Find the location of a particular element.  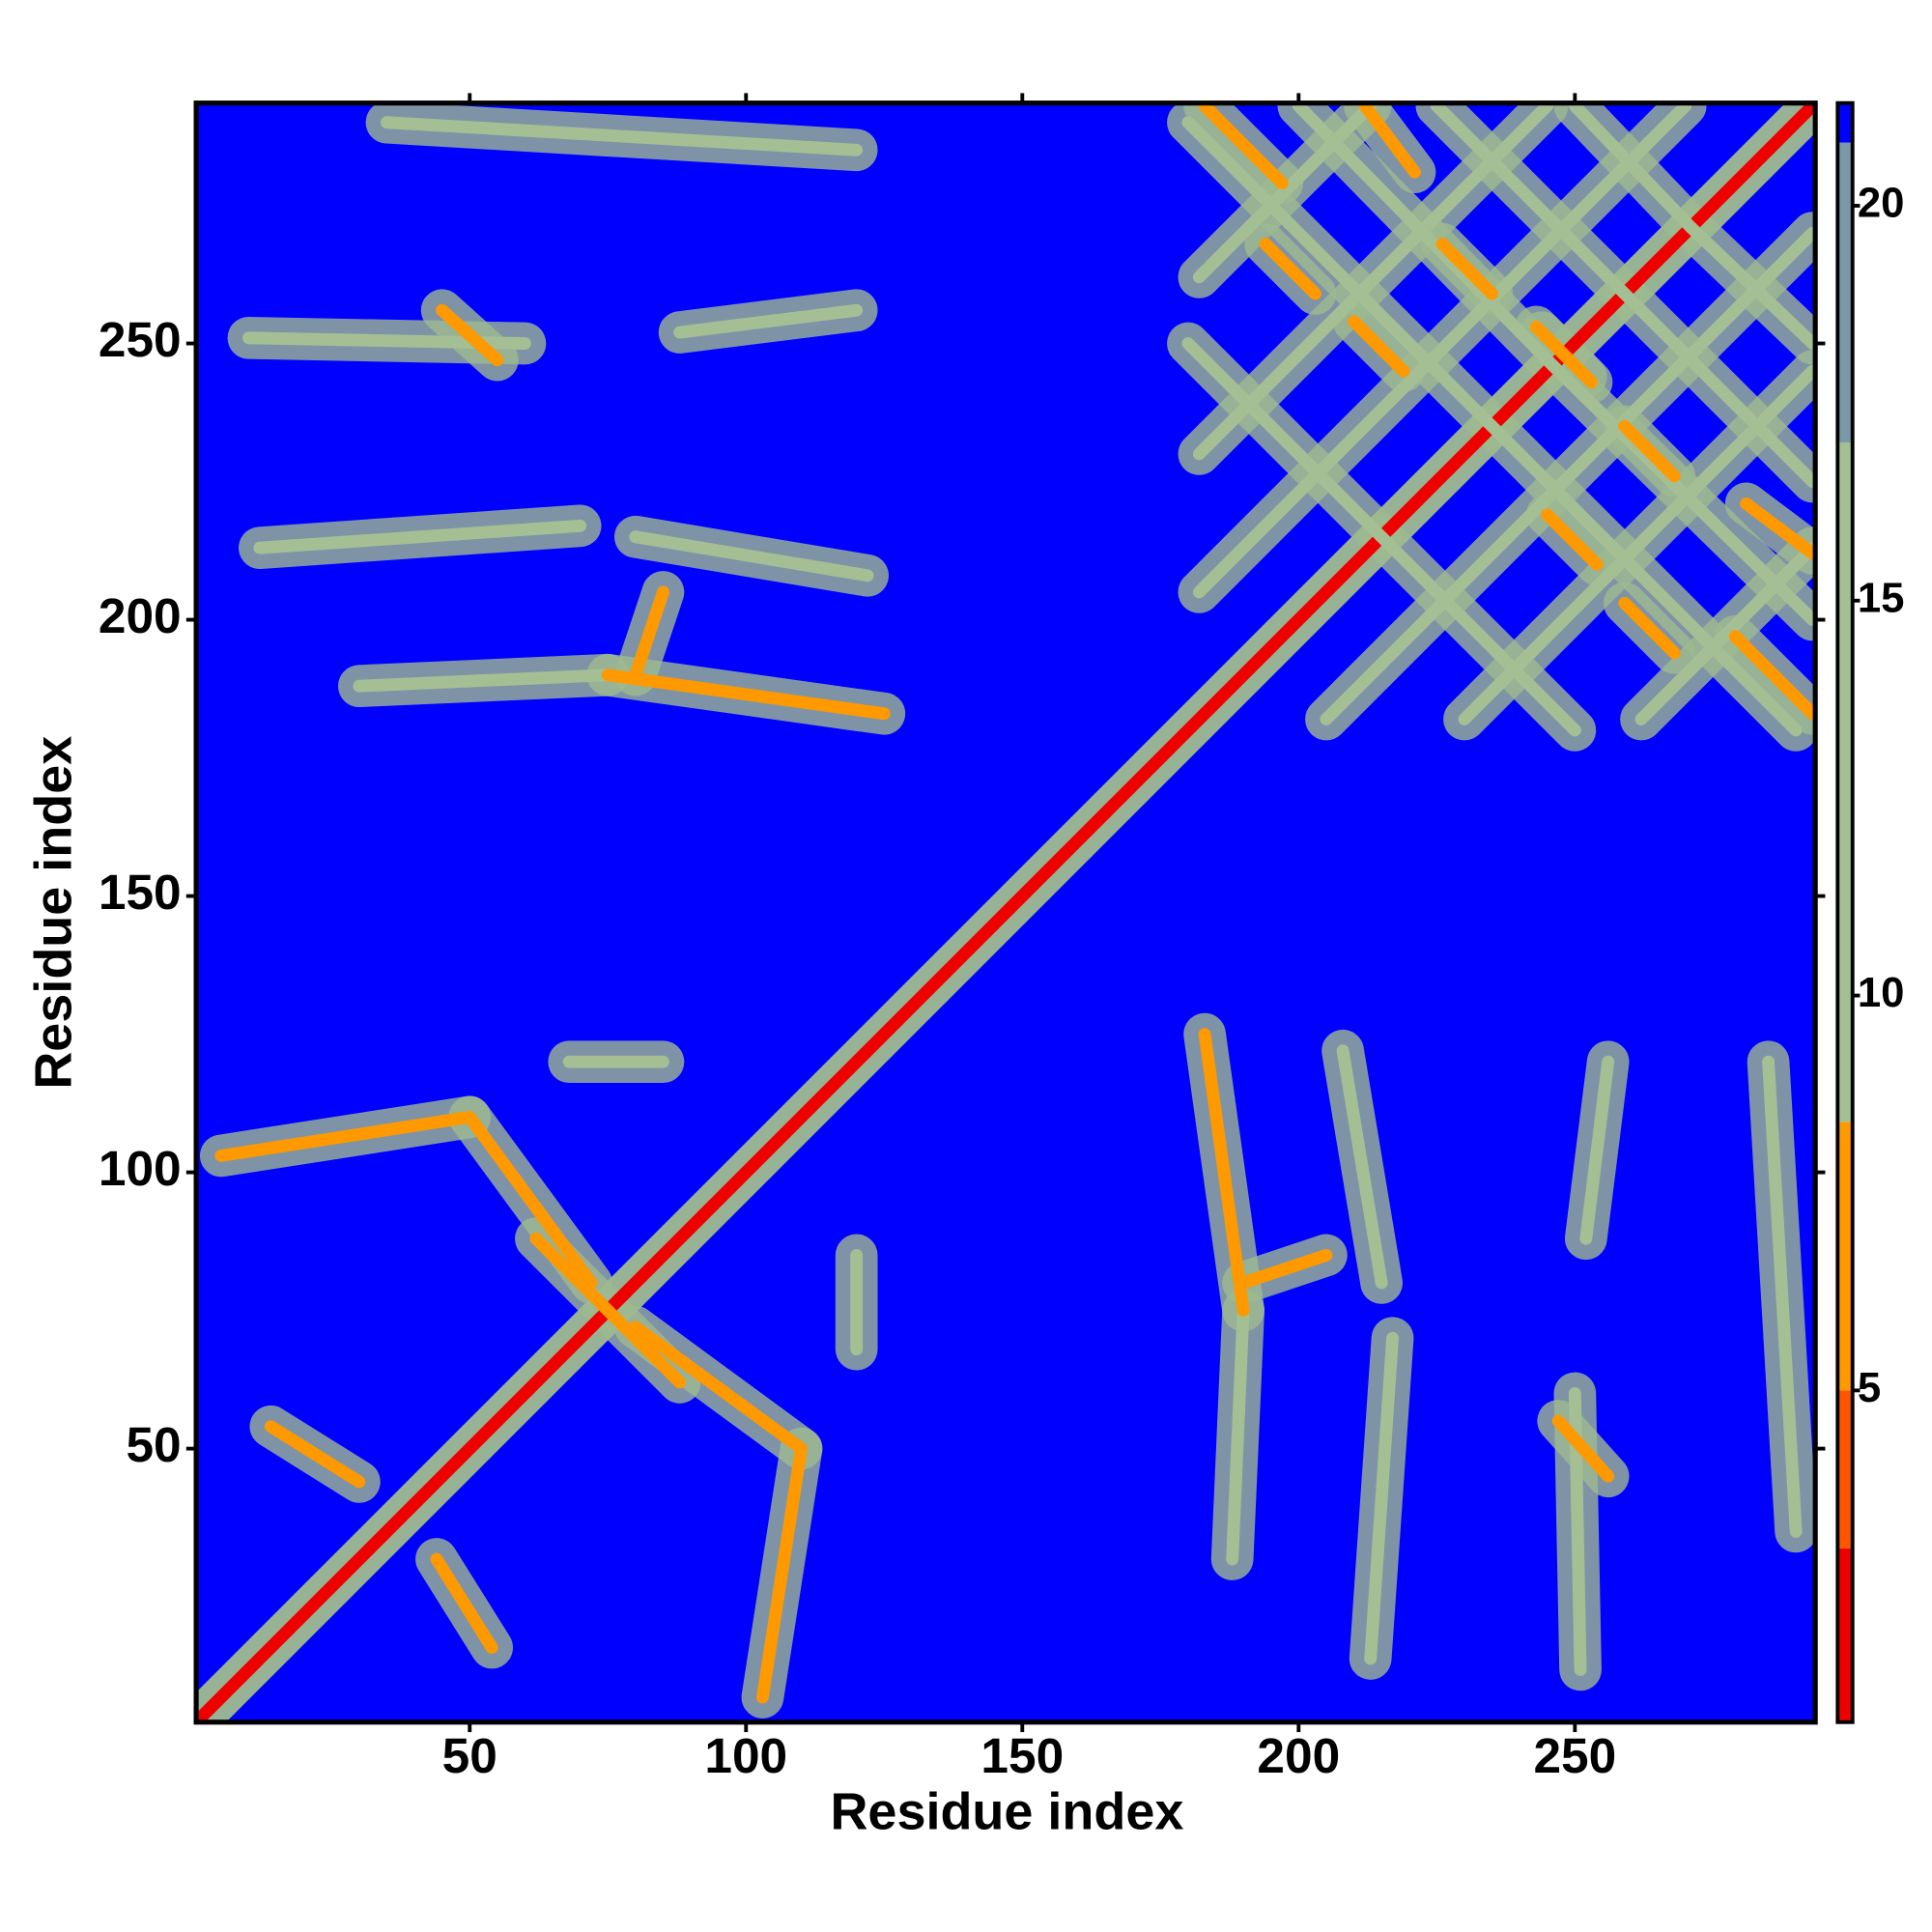

colorbar-tick-label: 10 is located at coordinates (1881, 992).